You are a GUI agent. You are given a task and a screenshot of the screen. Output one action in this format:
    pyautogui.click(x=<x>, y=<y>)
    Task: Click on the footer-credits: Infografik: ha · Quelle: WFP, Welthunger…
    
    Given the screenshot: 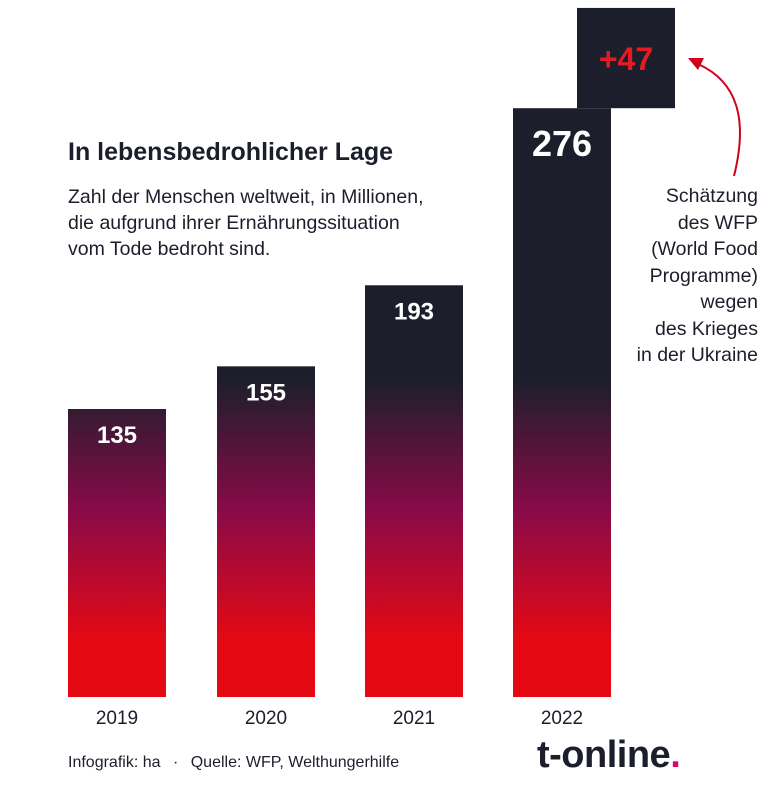 What is the action you would take?
    pyautogui.click(x=233, y=763)
    